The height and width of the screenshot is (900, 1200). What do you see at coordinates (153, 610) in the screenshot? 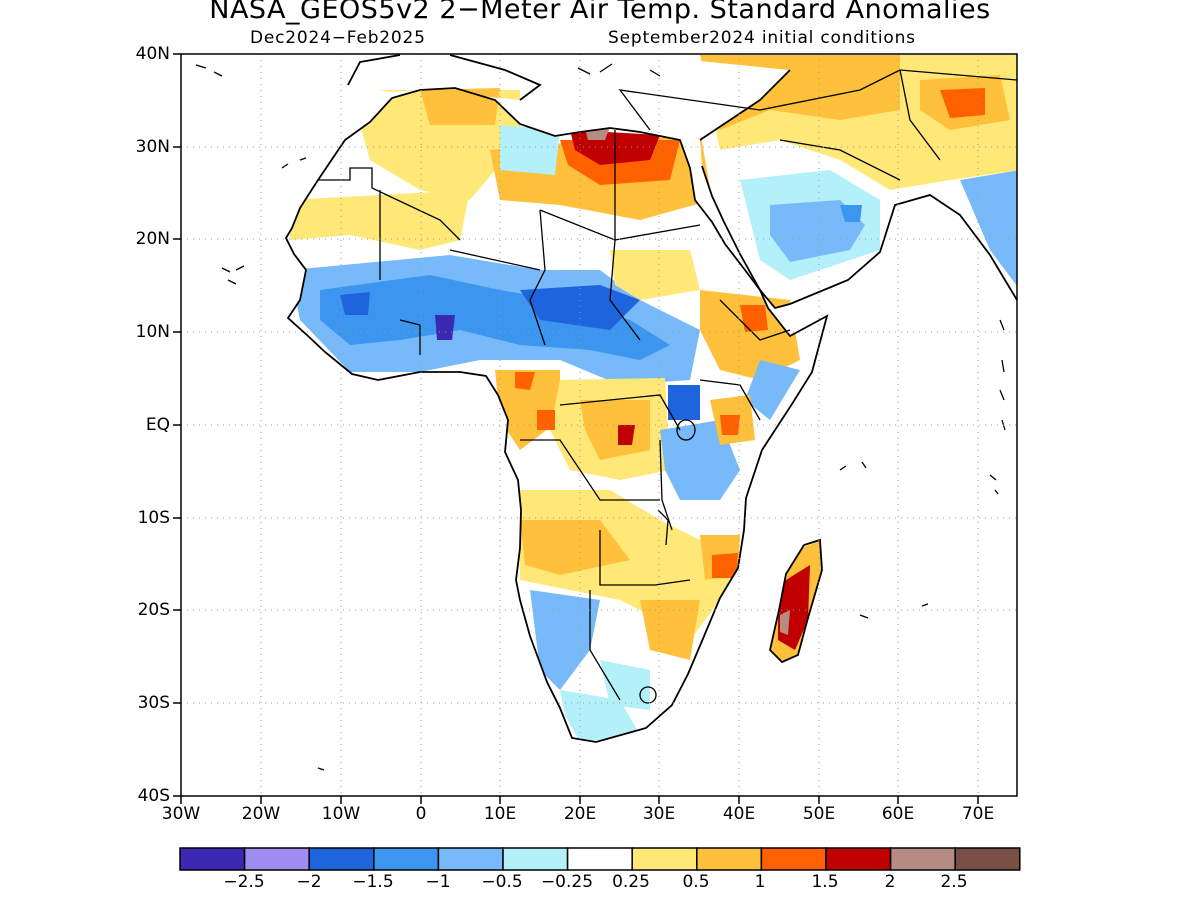
I see `lat-label: 20S` at bounding box center [153, 610].